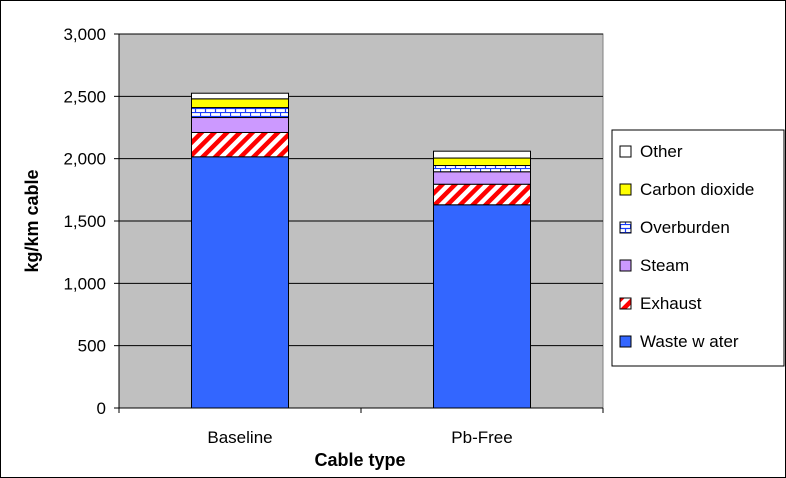 The image size is (786, 478). Describe the element at coordinates (482, 306) in the screenshot. I see `bar-segment-waste-w-ater-pb-free` at that location.